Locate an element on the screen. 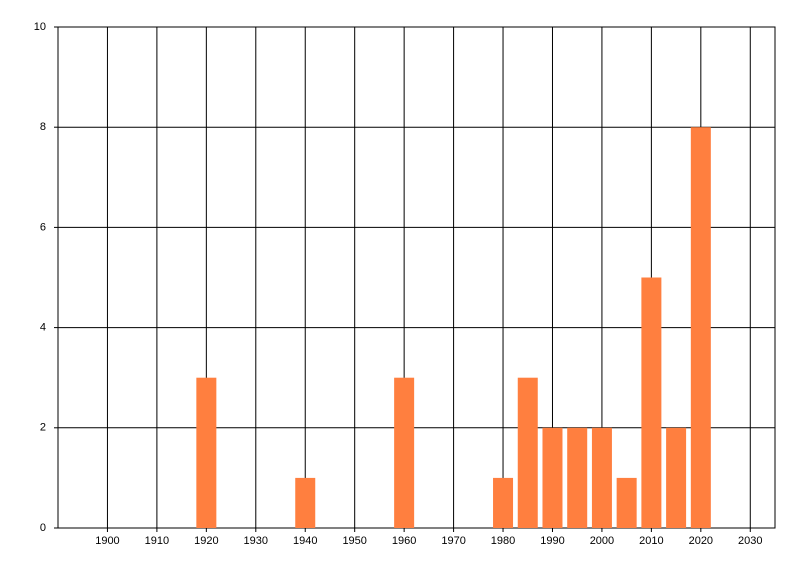 The image size is (800, 576). x-tick-label: 1940 is located at coordinates (305, 541).